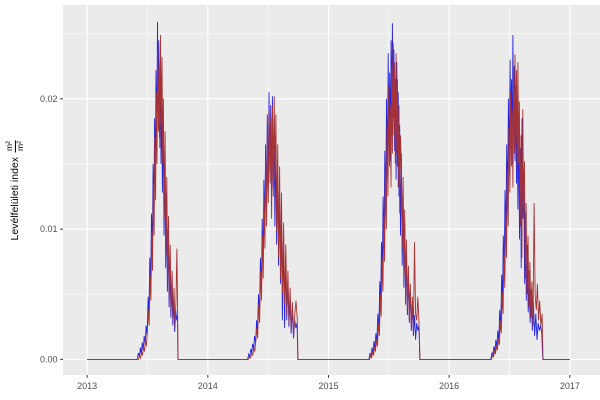 The width and height of the screenshot is (600, 400). What do you see at coordinates (570, 386) in the screenshot?
I see `x-tick-label: 2017` at bounding box center [570, 386].